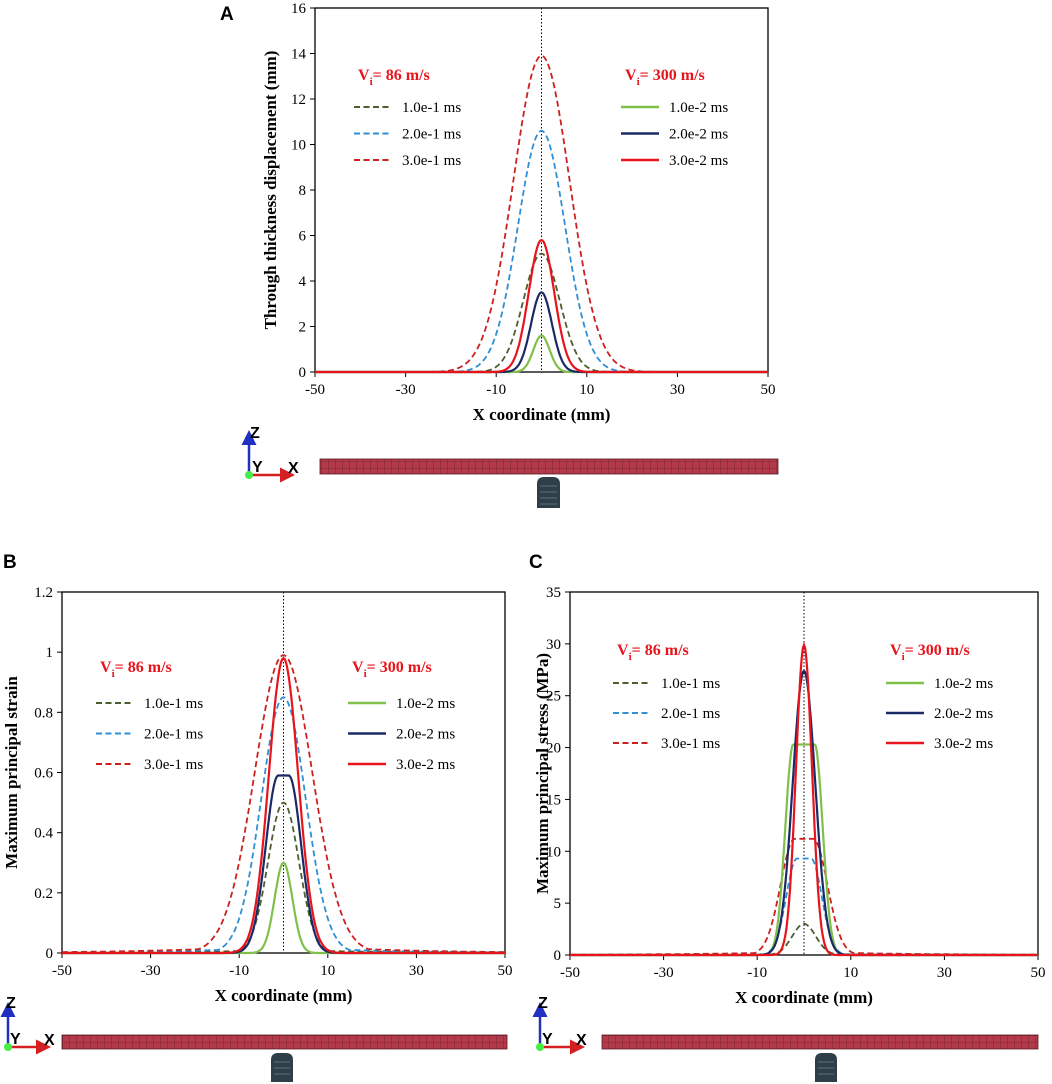 This screenshot has width=1052, height=1084. I want to click on y-tick-label: 8, so click(303, 191).